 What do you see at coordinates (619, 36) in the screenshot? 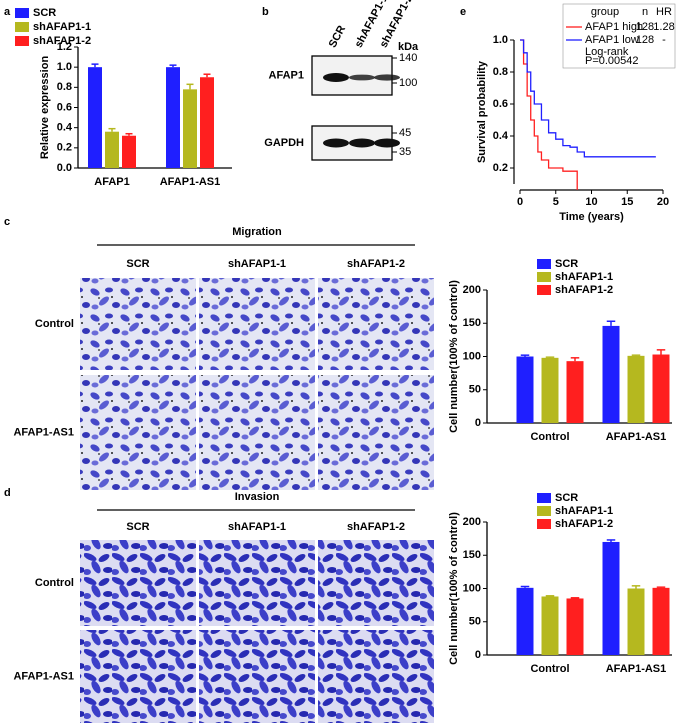
I see `legend-box` at bounding box center [619, 36].